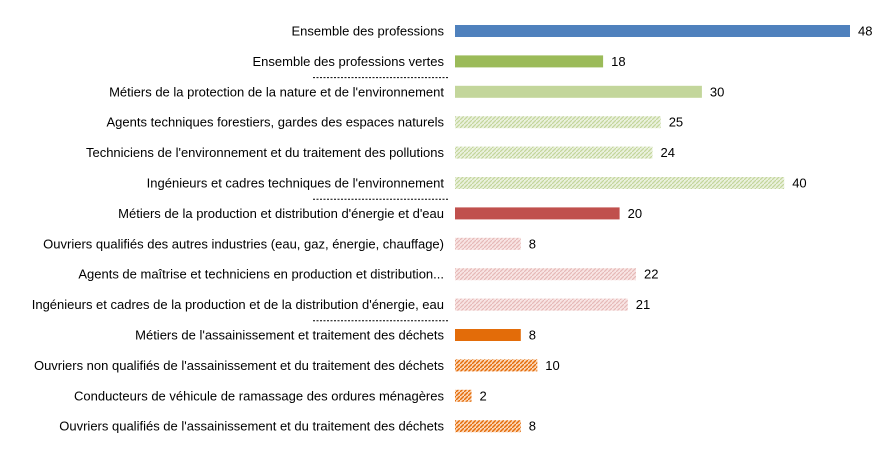 The image size is (892, 460). I want to click on category-label: Ensemble des professions, so click(368, 31).